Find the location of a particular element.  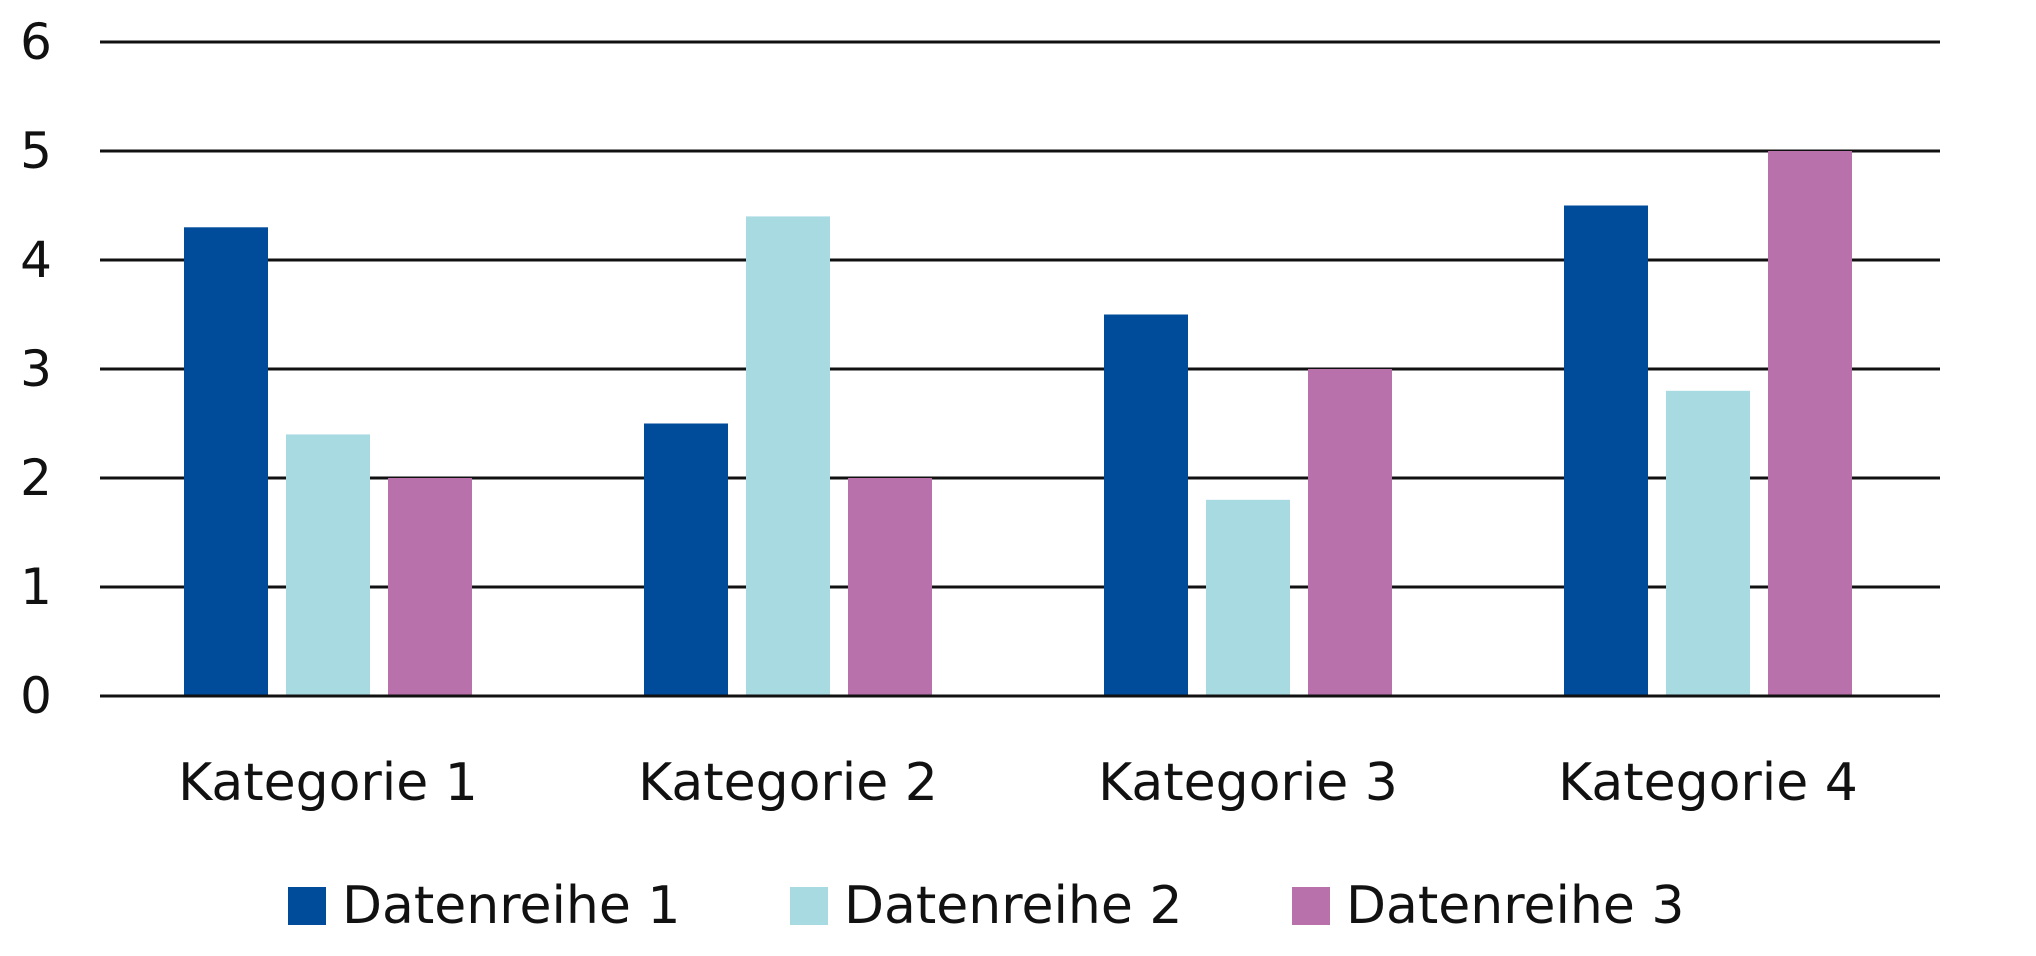

bar-series2-category2 is located at coordinates (788, 456).